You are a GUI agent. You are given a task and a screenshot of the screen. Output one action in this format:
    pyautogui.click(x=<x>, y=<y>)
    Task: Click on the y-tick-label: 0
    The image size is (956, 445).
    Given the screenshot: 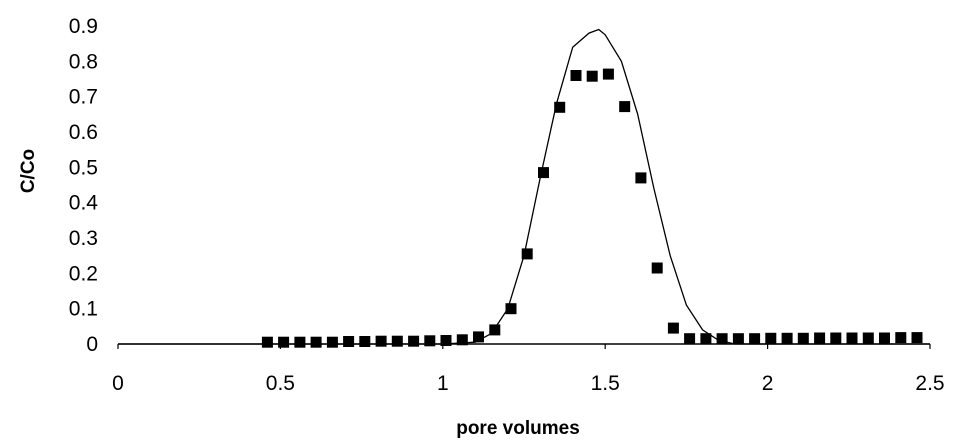 What is the action you would take?
    pyautogui.click(x=92, y=344)
    